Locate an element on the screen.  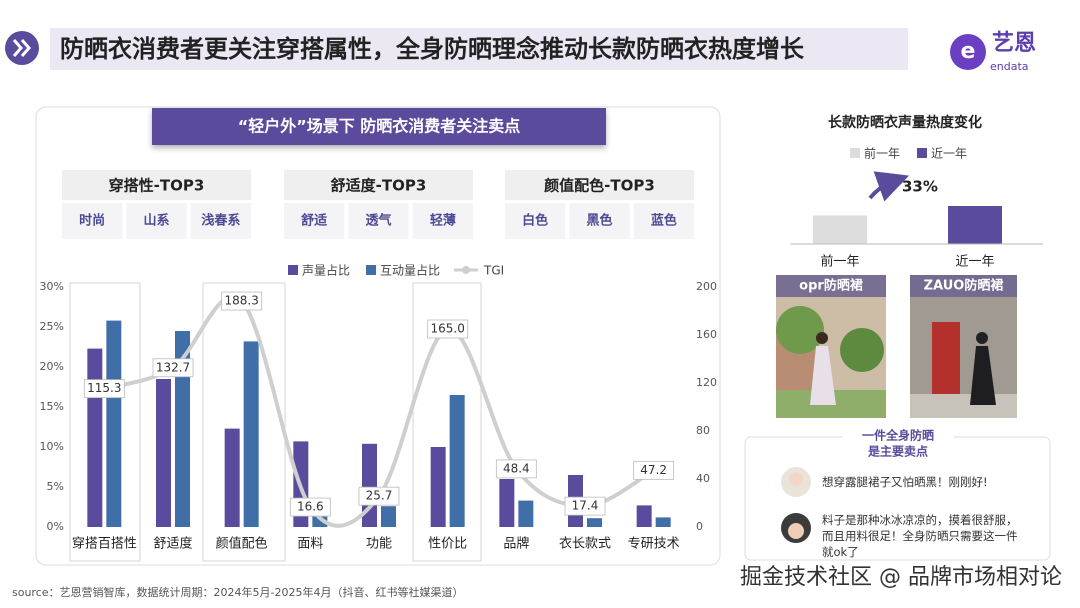
group-item: 黑色 is located at coordinates (599, 221).